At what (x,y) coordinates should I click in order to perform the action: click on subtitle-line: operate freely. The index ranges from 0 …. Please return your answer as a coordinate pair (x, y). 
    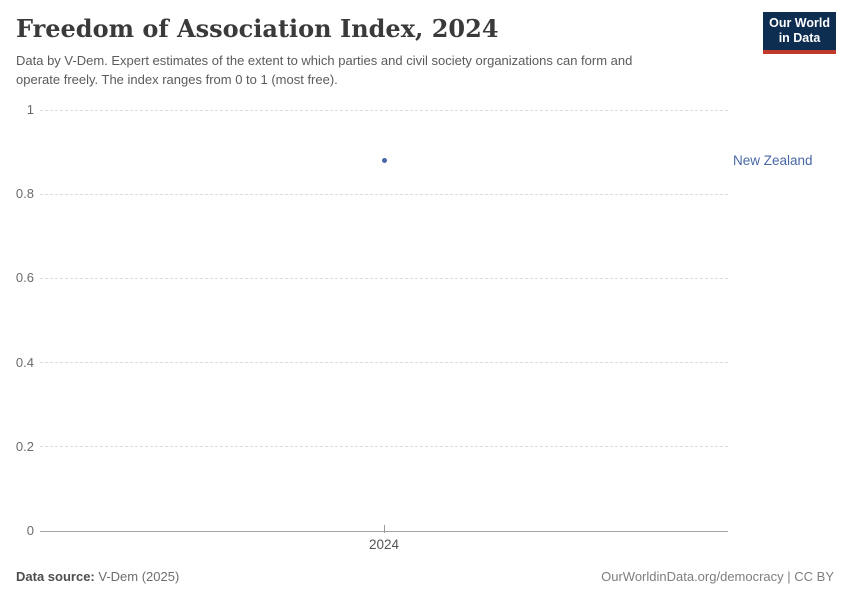
    Looking at the image, I should click on (177, 79).